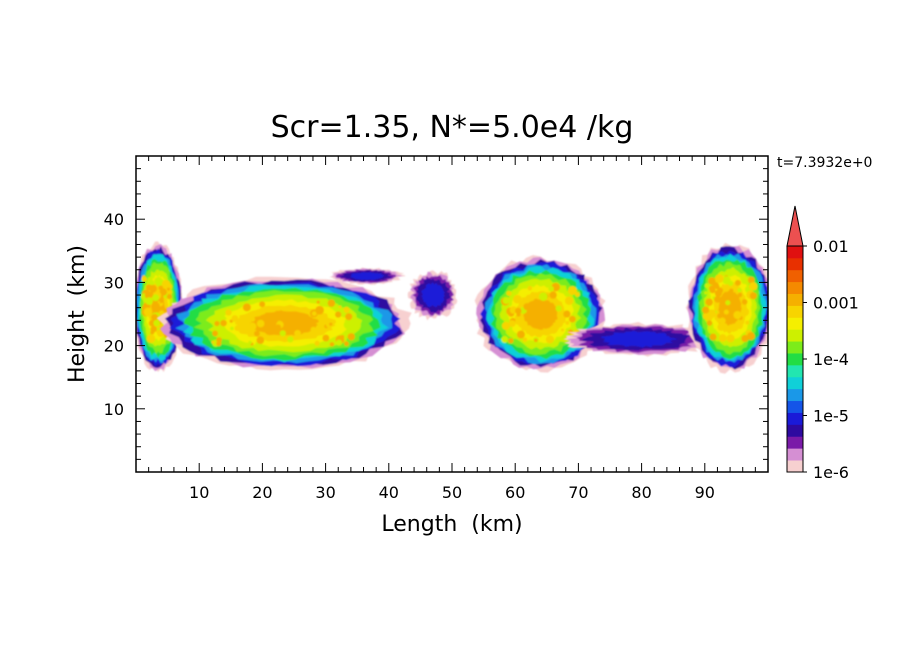  What do you see at coordinates (831, 472) in the screenshot?
I see `colorbar-tick-label: 1e-6` at bounding box center [831, 472].